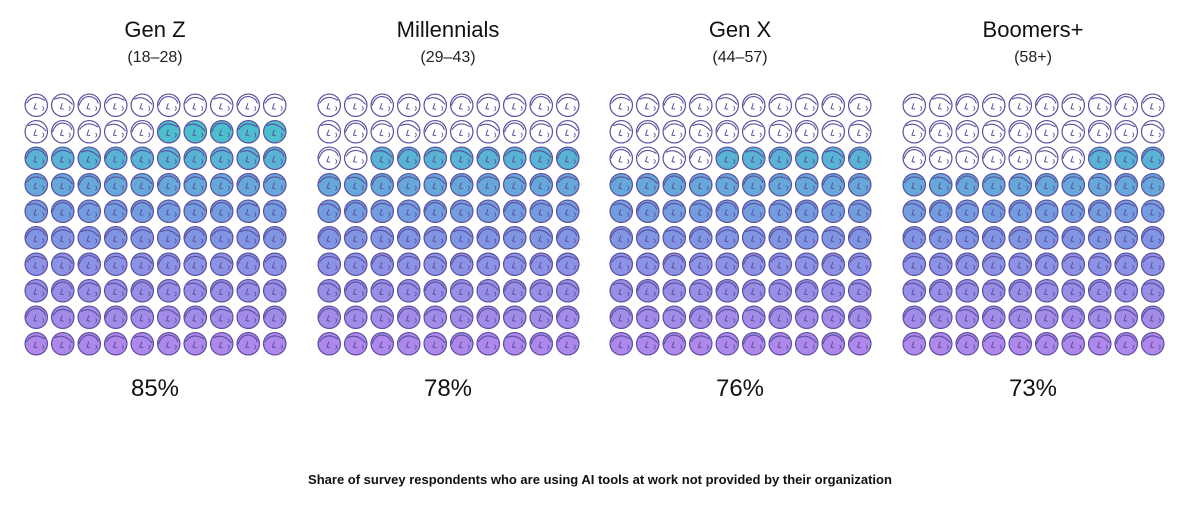  I want to click on category-label: Gen Z, so click(155, 29).